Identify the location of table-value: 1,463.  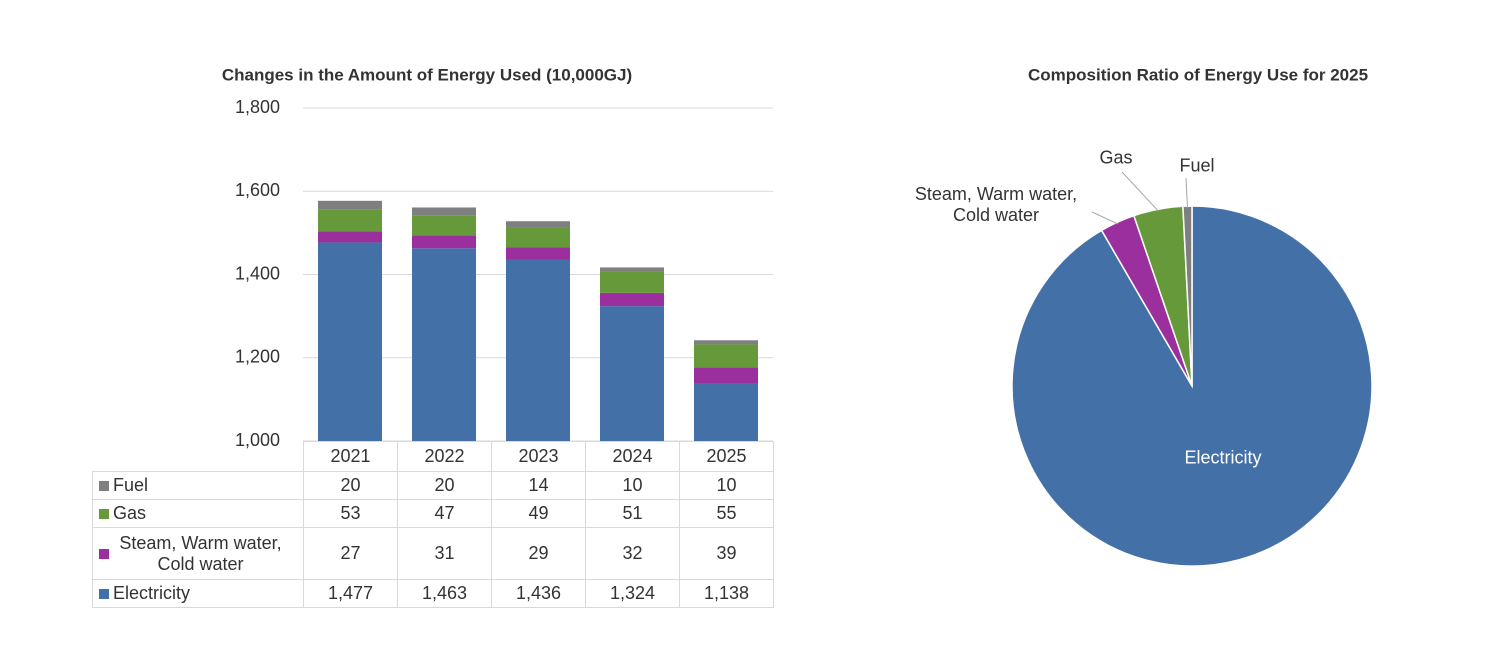
(444, 593).